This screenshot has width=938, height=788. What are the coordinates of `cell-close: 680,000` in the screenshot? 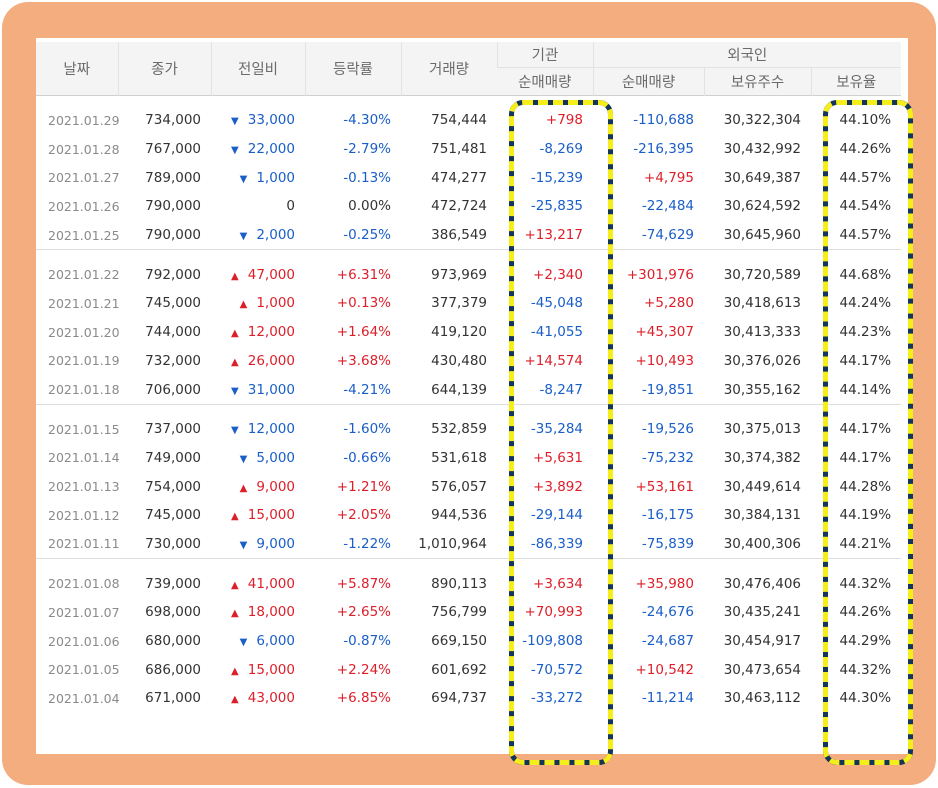 It's located at (173, 641).